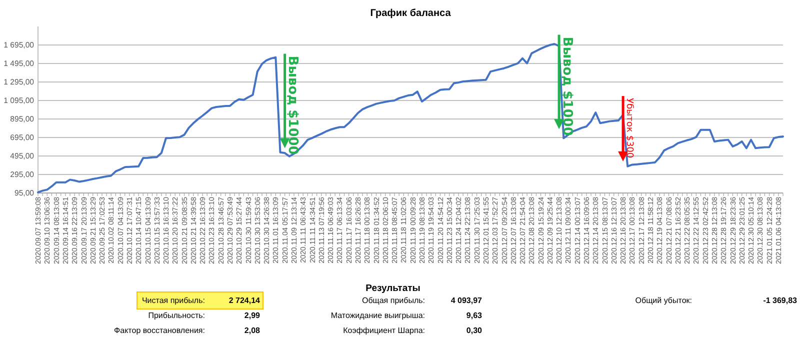  What do you see at coordinates (377, 315) in the screenshot?
I see `text: Матожидание выигрыша:` at bounding box center [377, 315].